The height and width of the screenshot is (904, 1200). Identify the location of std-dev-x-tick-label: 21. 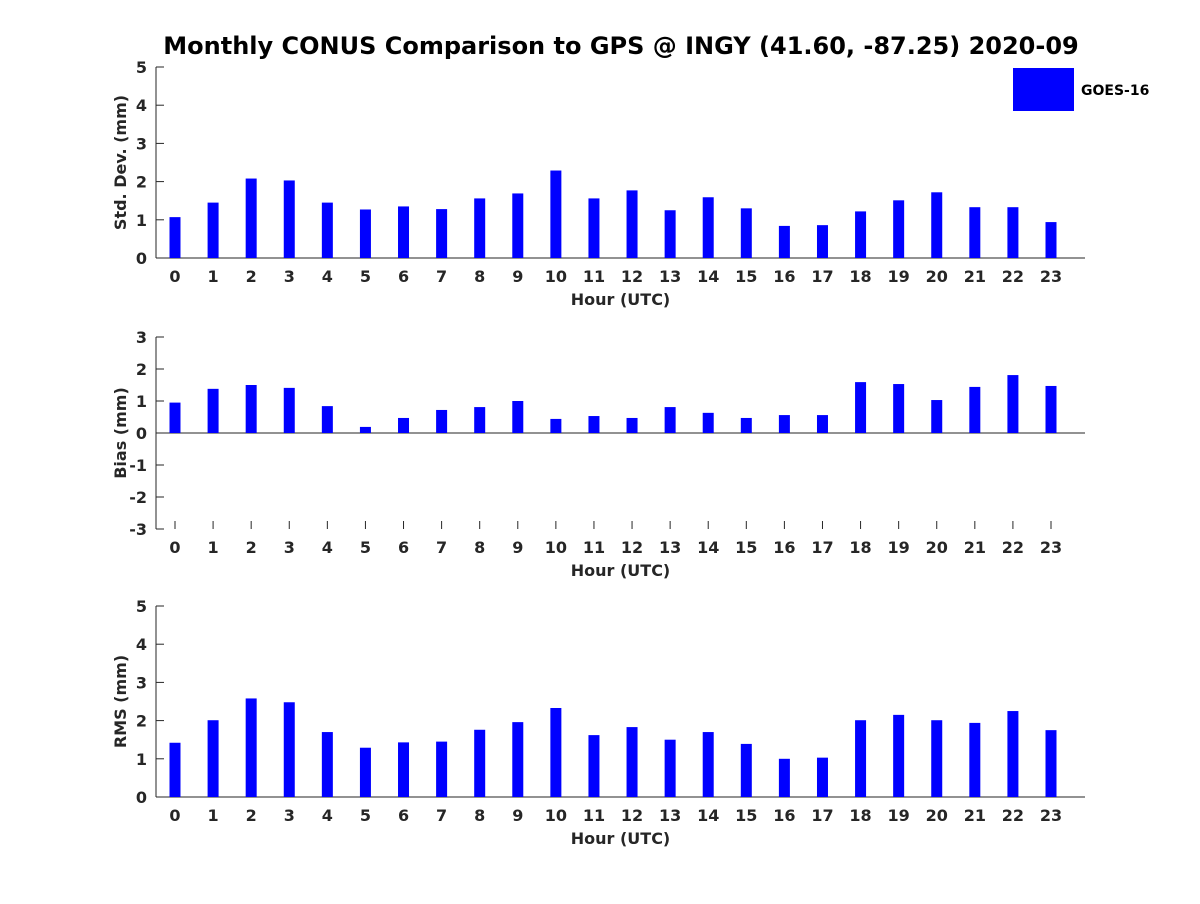
(975, 276).